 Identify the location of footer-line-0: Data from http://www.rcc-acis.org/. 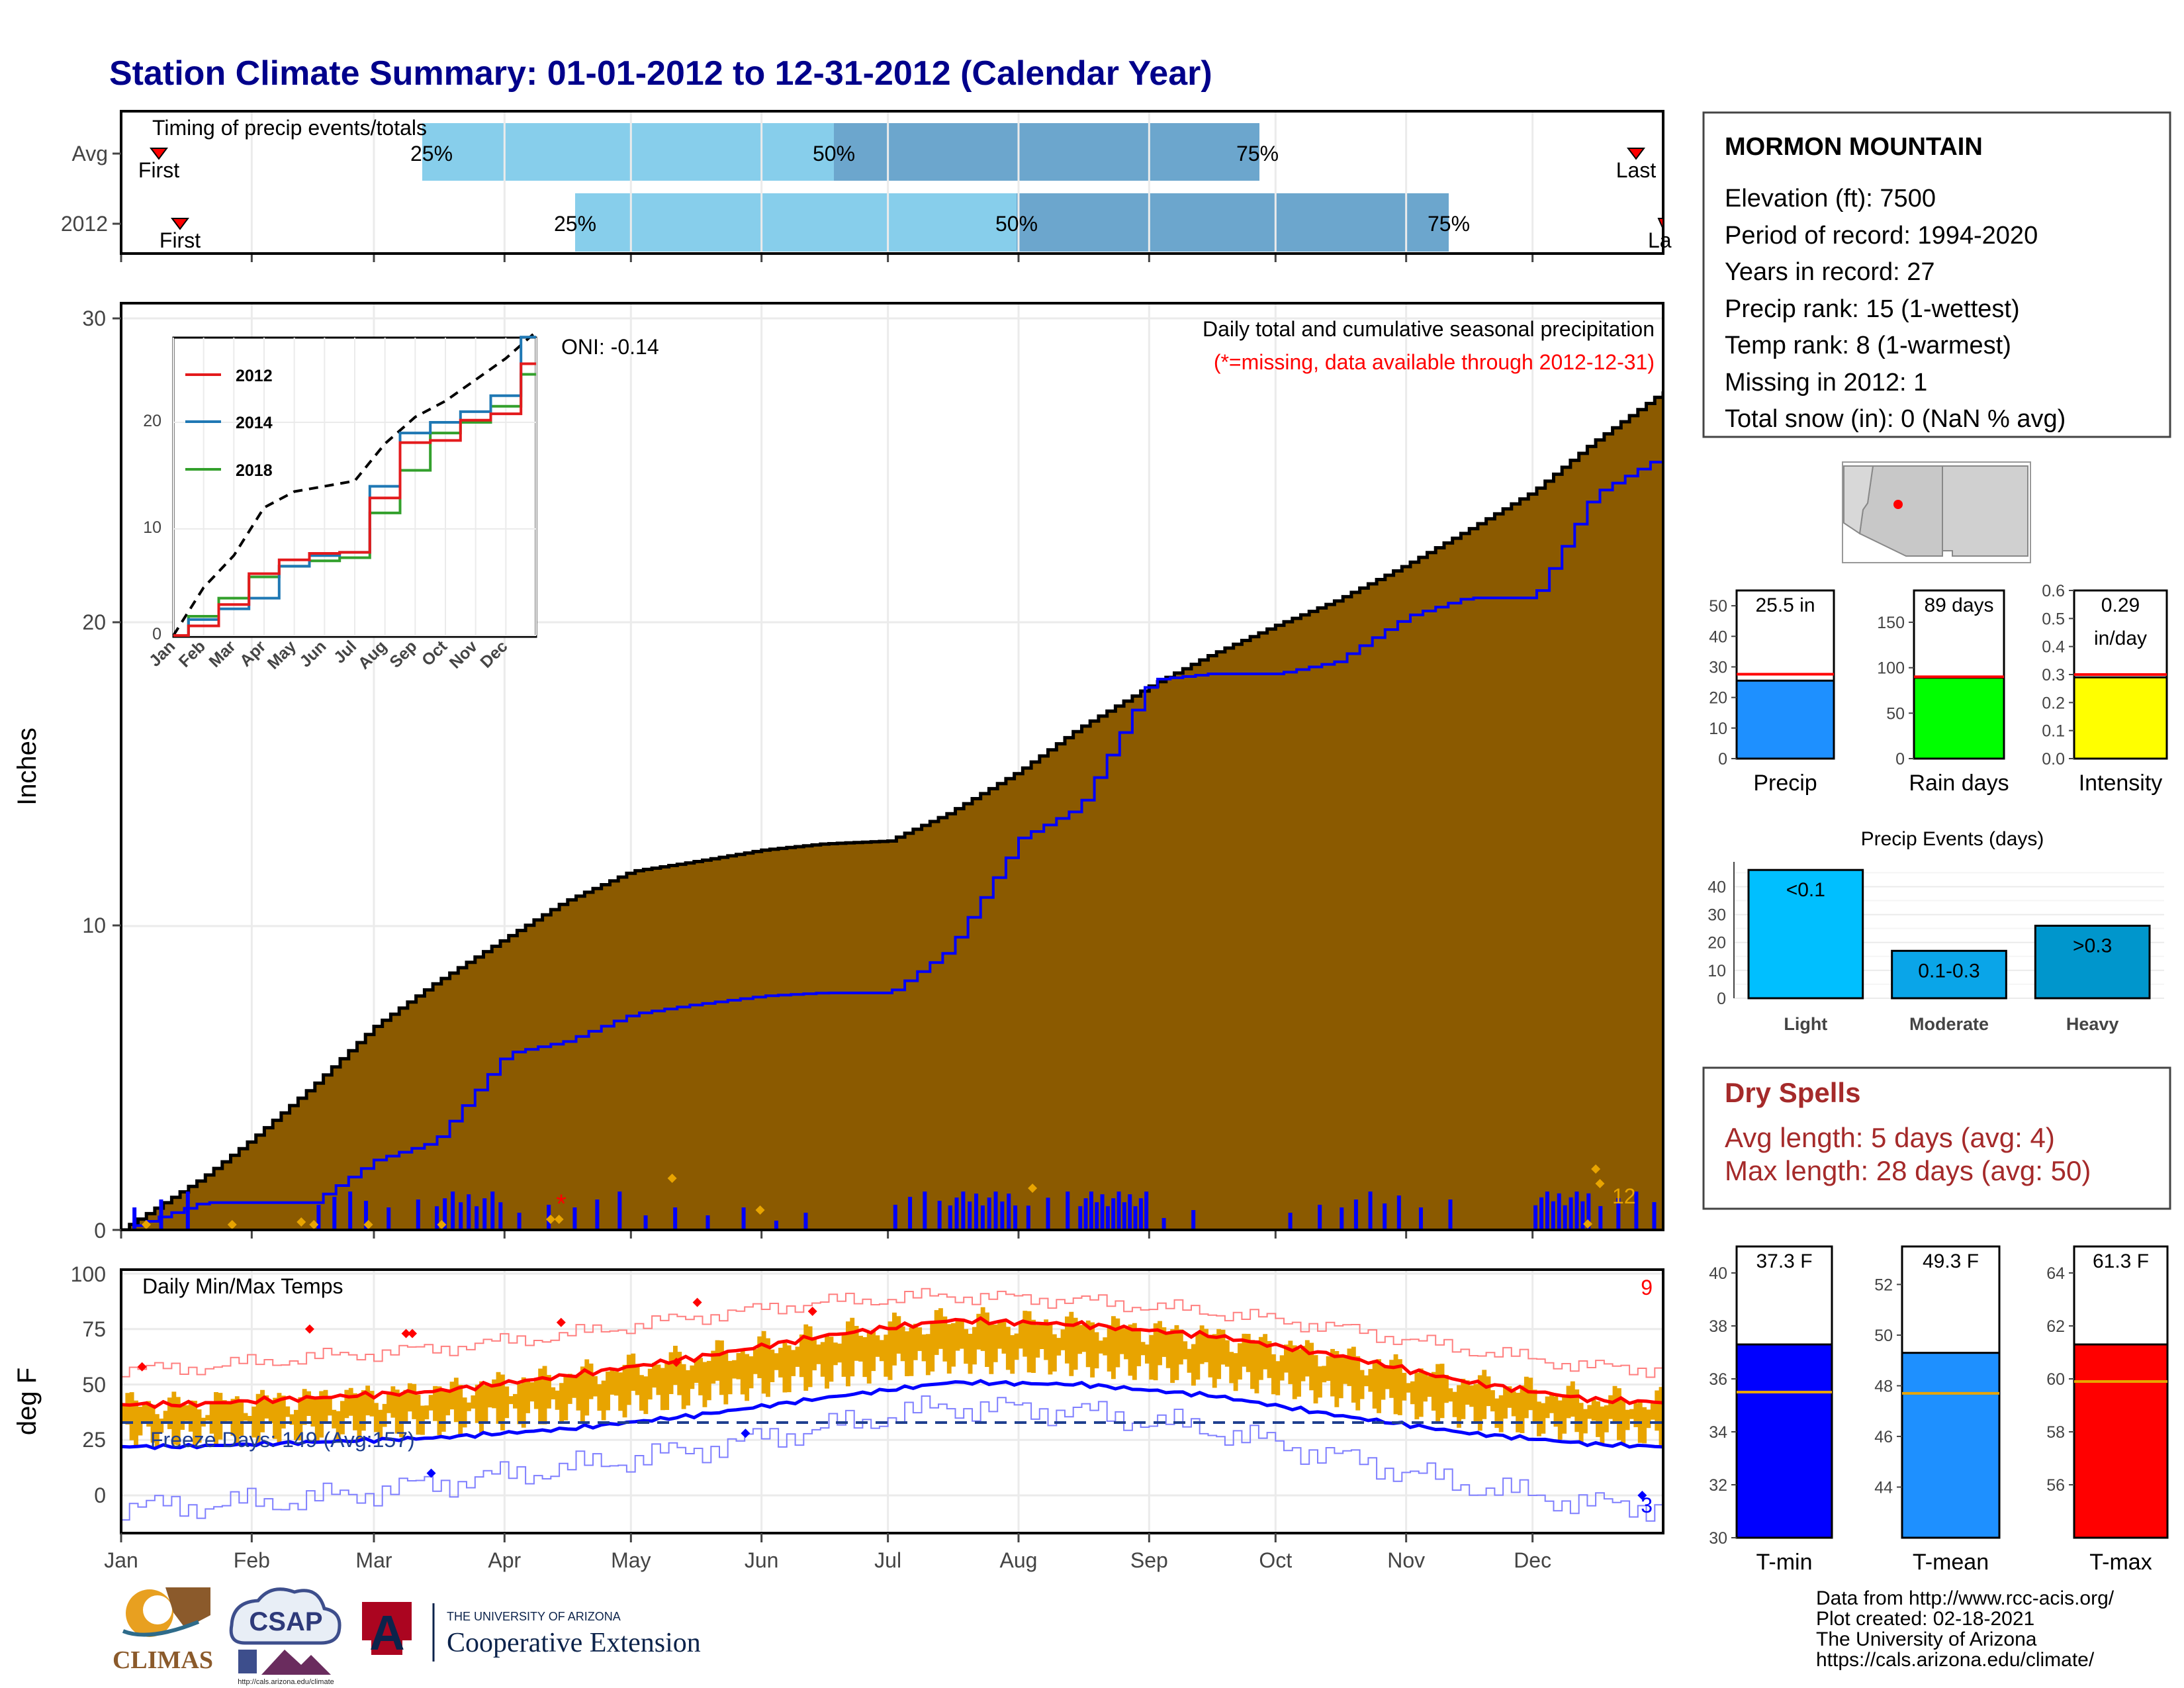
(1965, 1598).